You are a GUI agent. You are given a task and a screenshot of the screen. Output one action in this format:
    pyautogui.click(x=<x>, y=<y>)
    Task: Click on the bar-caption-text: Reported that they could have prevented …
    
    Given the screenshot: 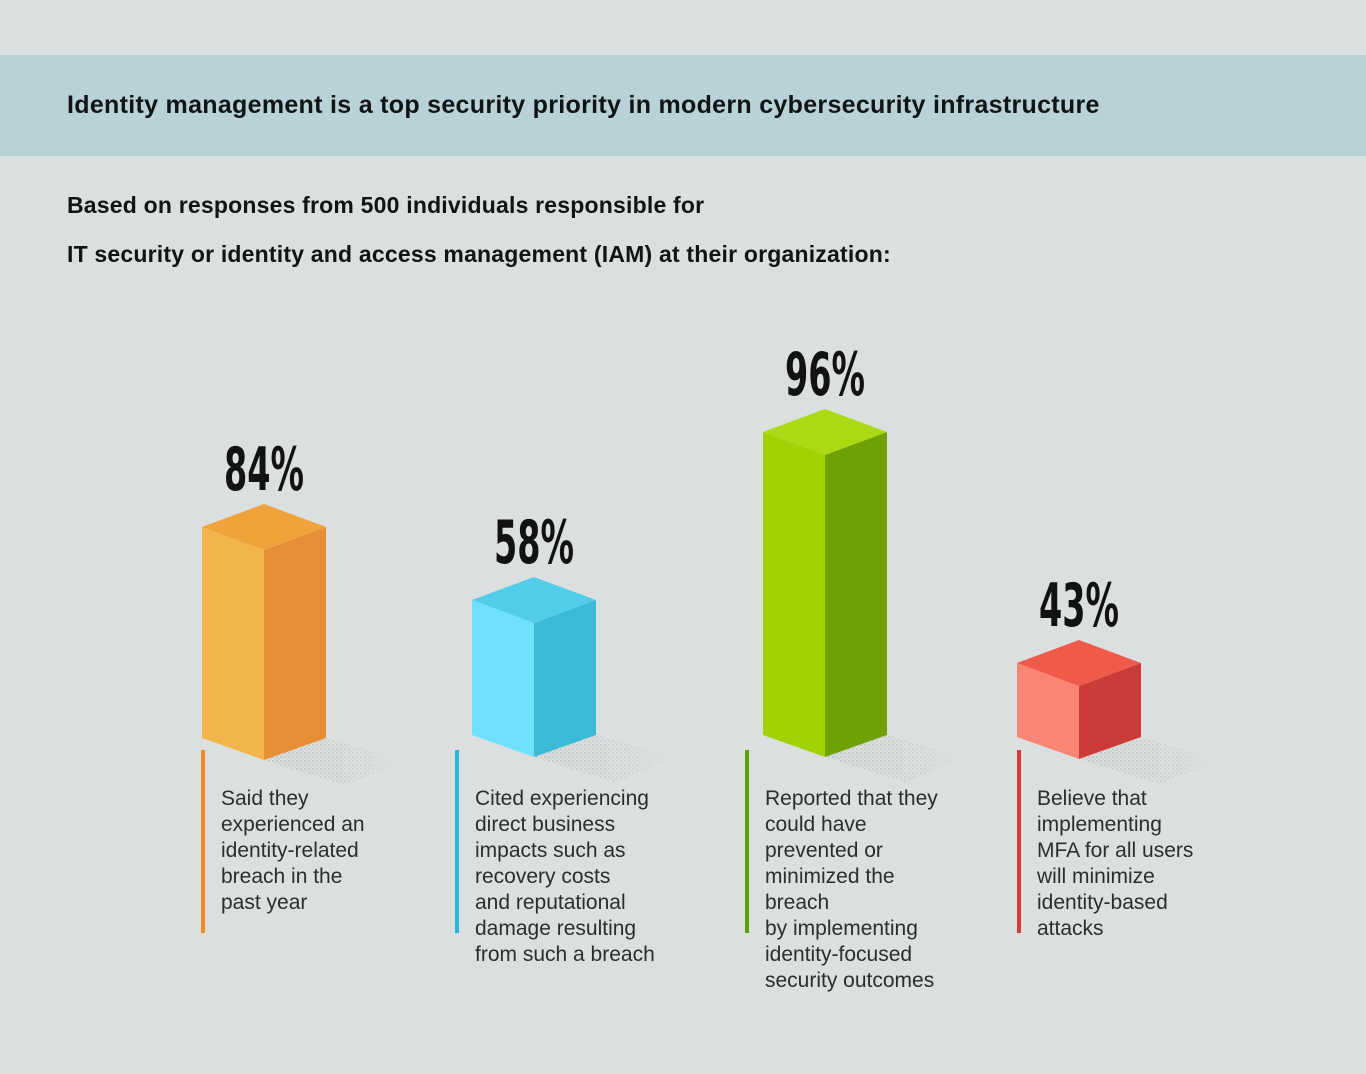 What is the action you would take?
    pyautogui.click(x=851, y=889)
    